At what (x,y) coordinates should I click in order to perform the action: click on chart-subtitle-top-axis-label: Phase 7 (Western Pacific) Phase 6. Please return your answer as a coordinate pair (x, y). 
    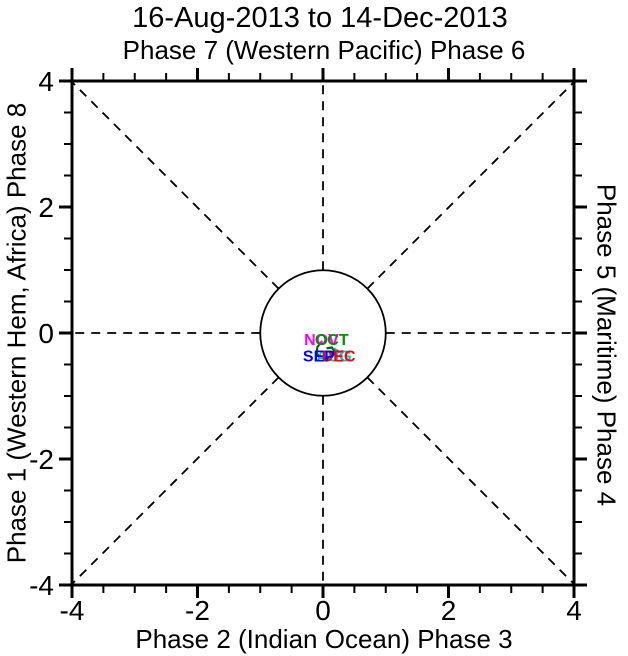
    Looking at the image, I should click on (324, 50).